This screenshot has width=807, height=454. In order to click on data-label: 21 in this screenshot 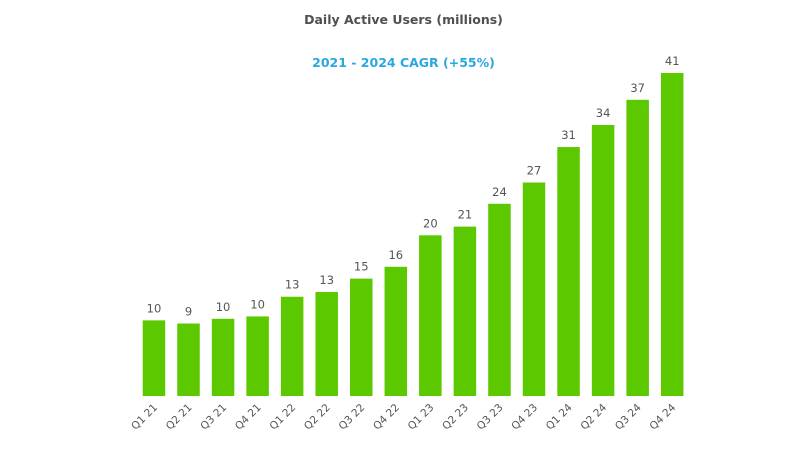, I will do `click(465, 215)`.